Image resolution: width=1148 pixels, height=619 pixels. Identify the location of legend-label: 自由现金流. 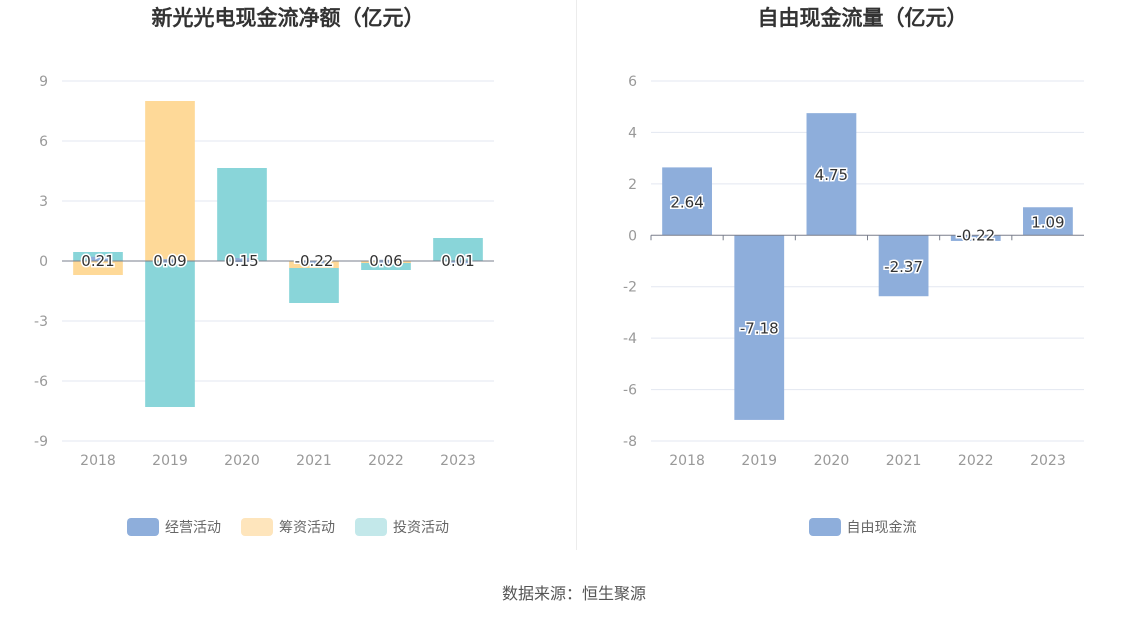
(881, 528).